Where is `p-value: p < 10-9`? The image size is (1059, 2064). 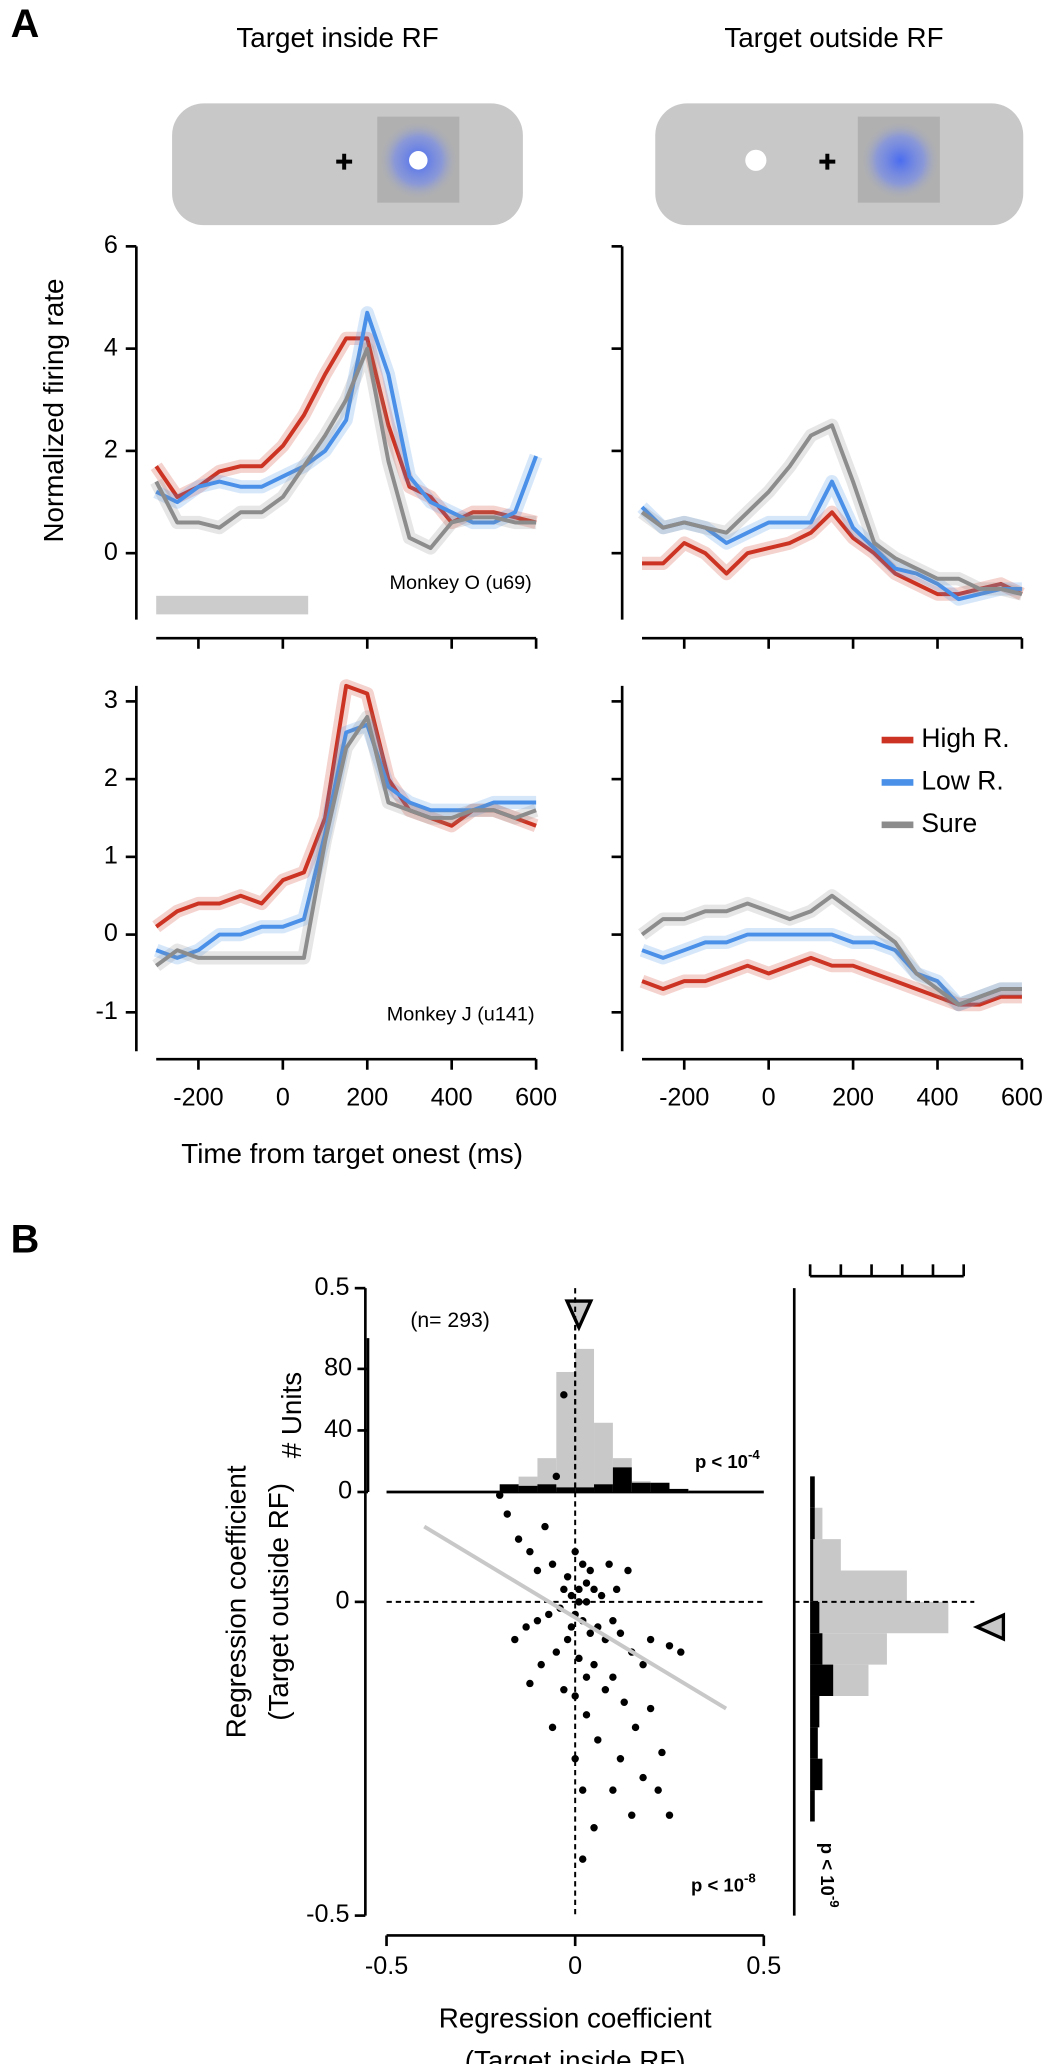 p-value: p < 10-9 is located at coordinates (829, 1875).